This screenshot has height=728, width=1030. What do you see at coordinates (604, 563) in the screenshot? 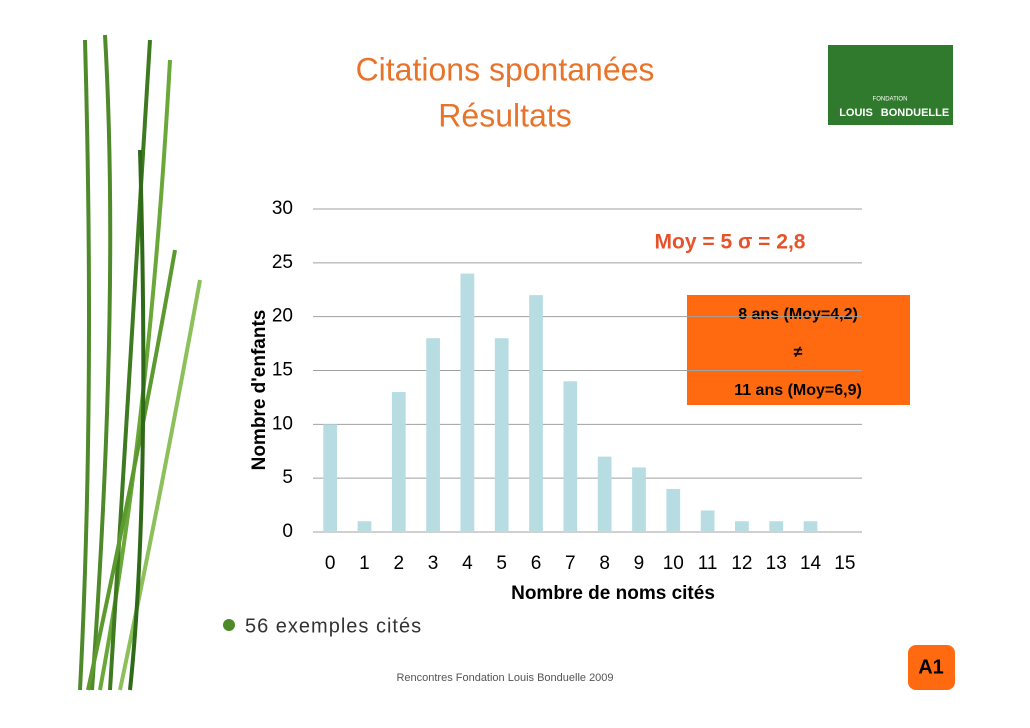
I see `x-tick-label: 8` at bounding box center [604, 563].